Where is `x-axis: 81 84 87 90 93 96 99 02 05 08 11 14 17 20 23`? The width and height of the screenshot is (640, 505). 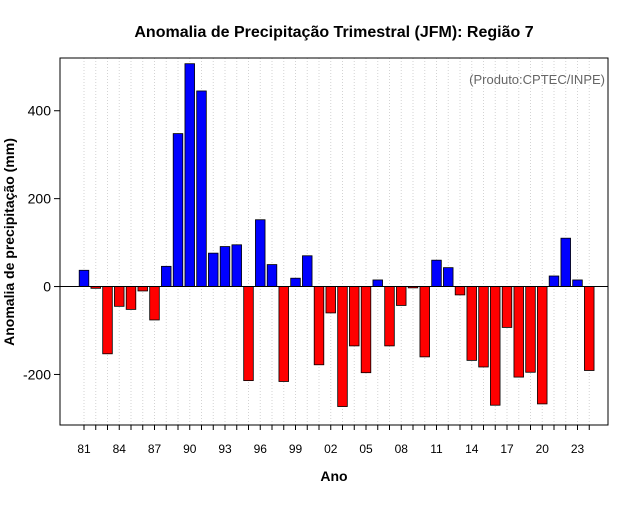
x-axis: 81 84 87 90 93 96 99 02 05 08 11 14 17 20 23 is located at coordinates (333, 440).